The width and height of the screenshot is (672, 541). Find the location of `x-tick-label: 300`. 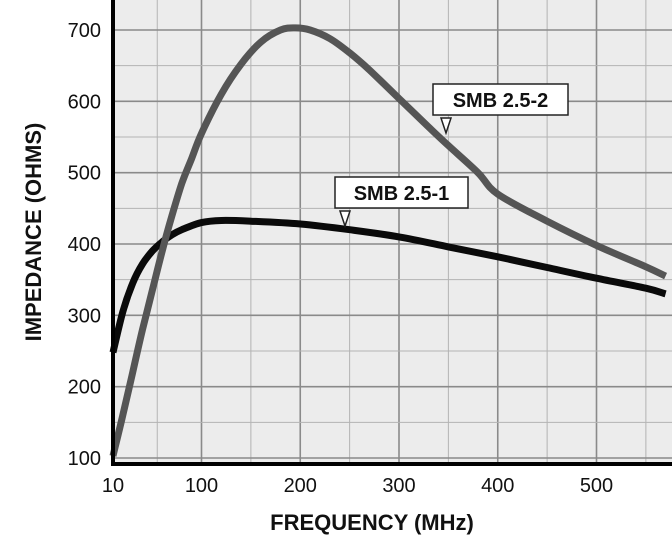

x-tick-label: 300 is located at coordinates (398, 486).